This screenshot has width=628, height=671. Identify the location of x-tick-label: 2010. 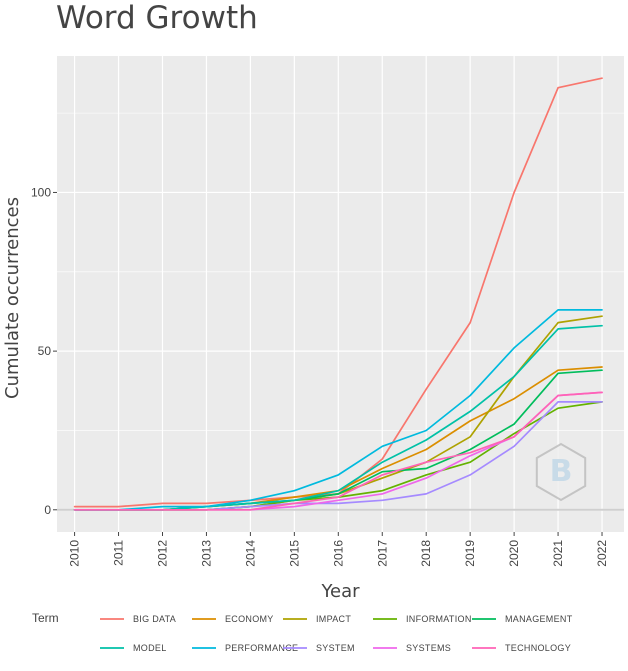
(75, 553).